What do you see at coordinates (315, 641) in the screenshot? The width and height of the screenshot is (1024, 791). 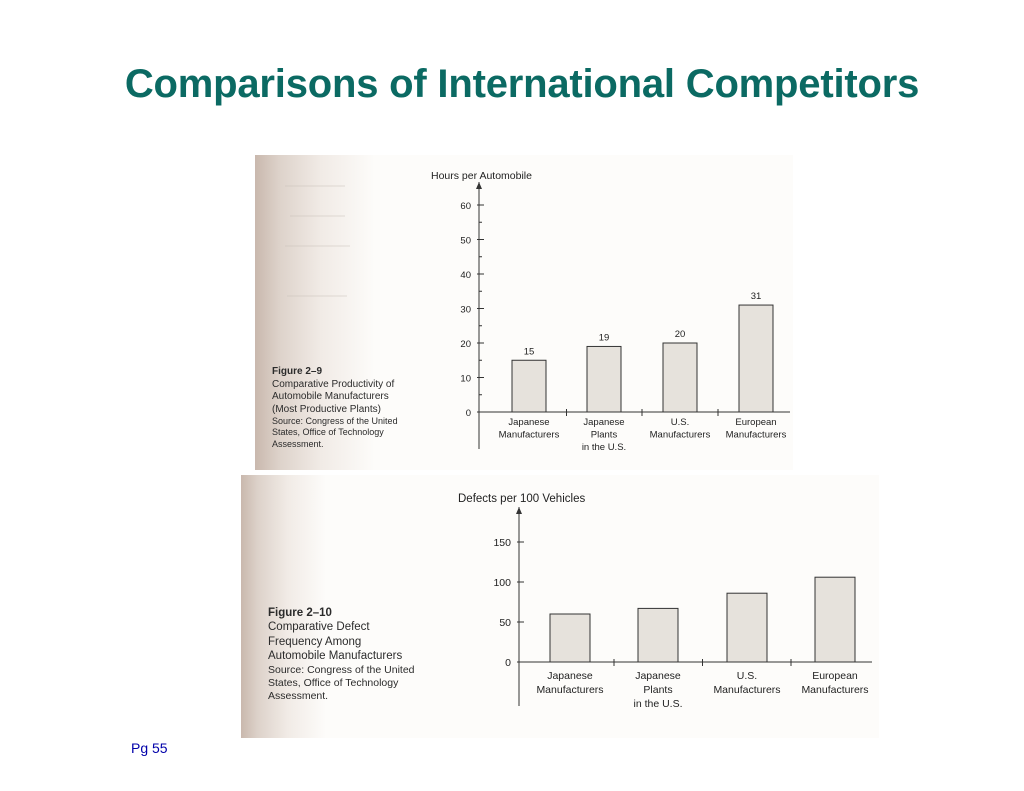 I see `caption-line: Frequency Among` at bounding box center [315, 641].